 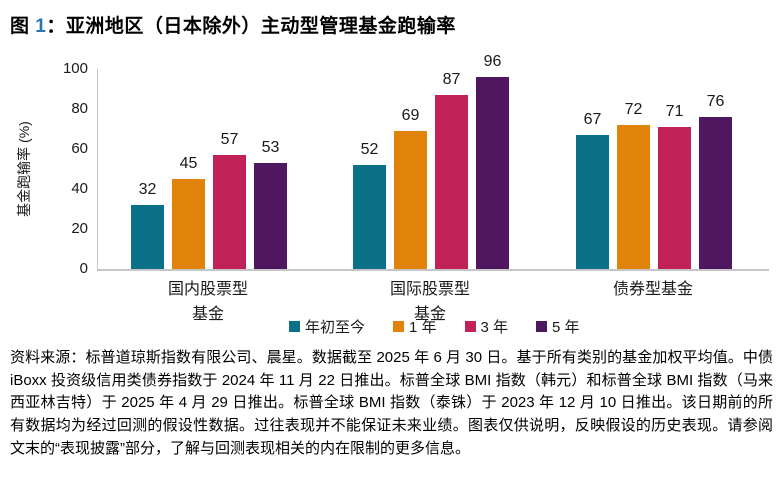 I want to click on bar-value-label: 67, so click(x=592, y=119).